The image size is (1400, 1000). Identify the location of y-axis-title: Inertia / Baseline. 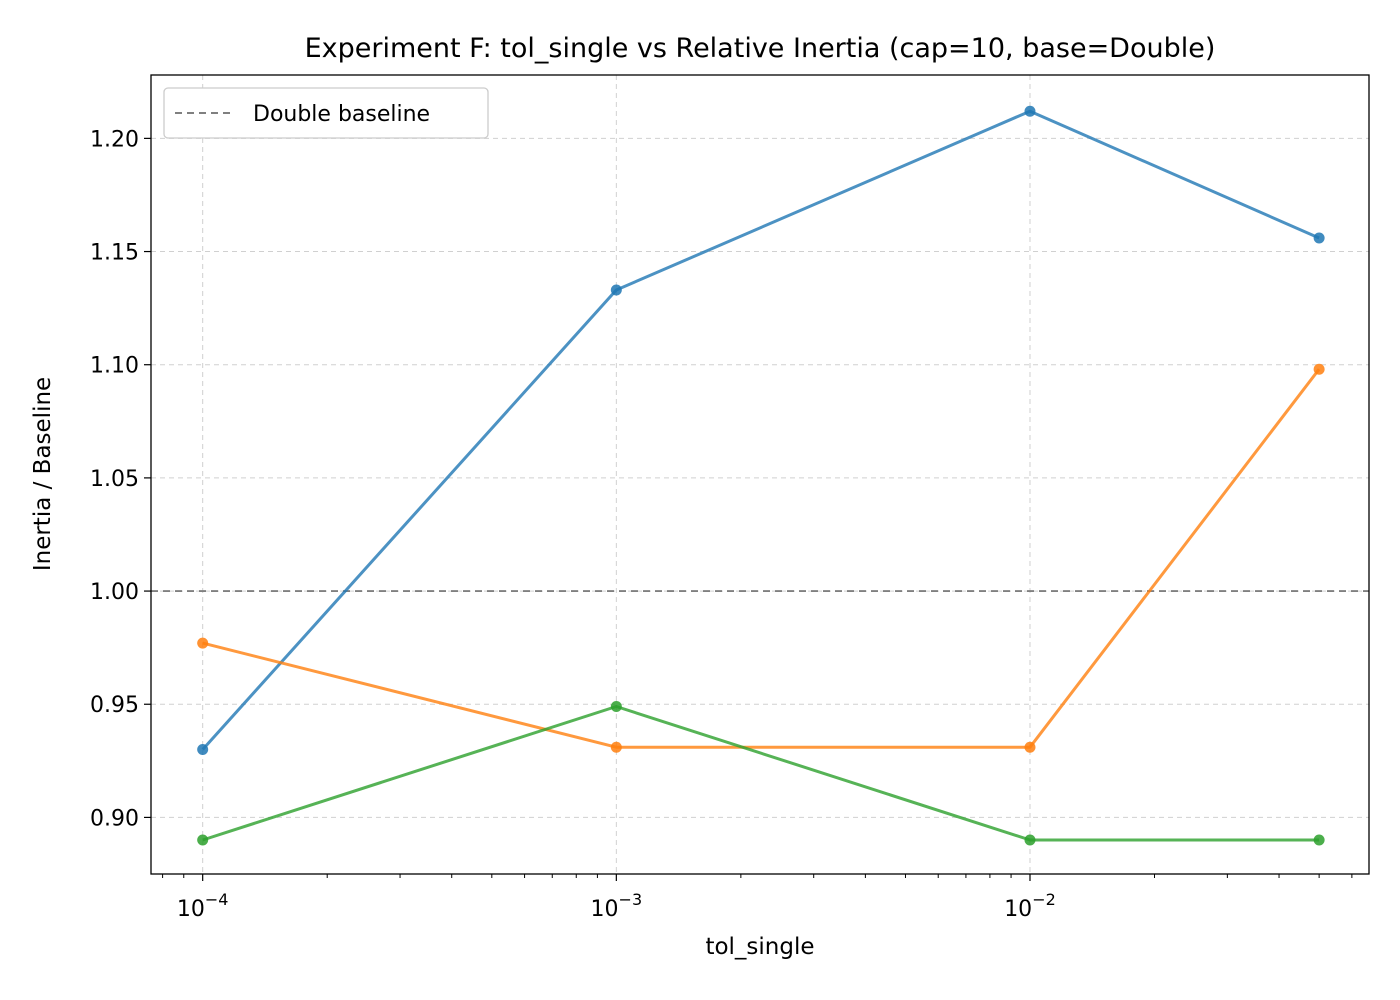
(43, 474).